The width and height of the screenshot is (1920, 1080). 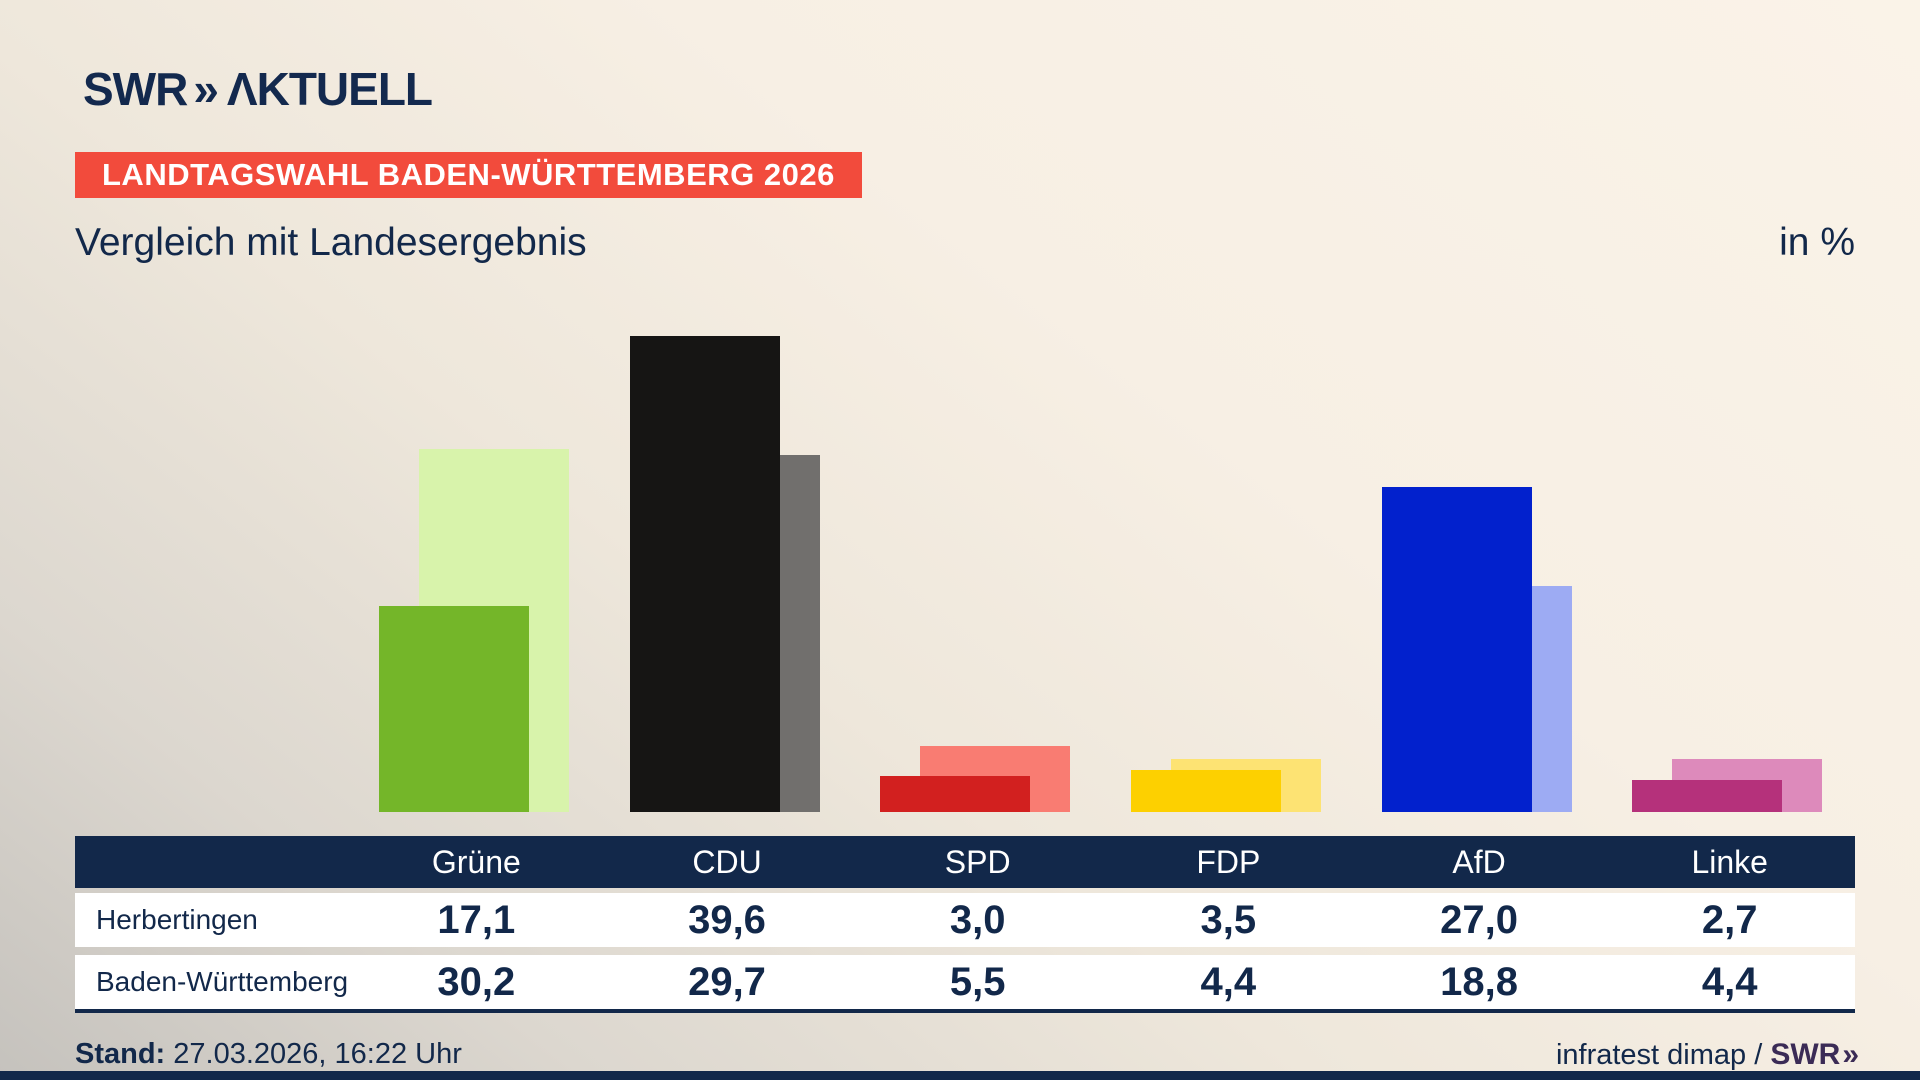 What do you see at coordinates (977, 981) in the screenshot?
I see `value-baden-württemberg-spd: 5,5` at bounding box center [977, 981].